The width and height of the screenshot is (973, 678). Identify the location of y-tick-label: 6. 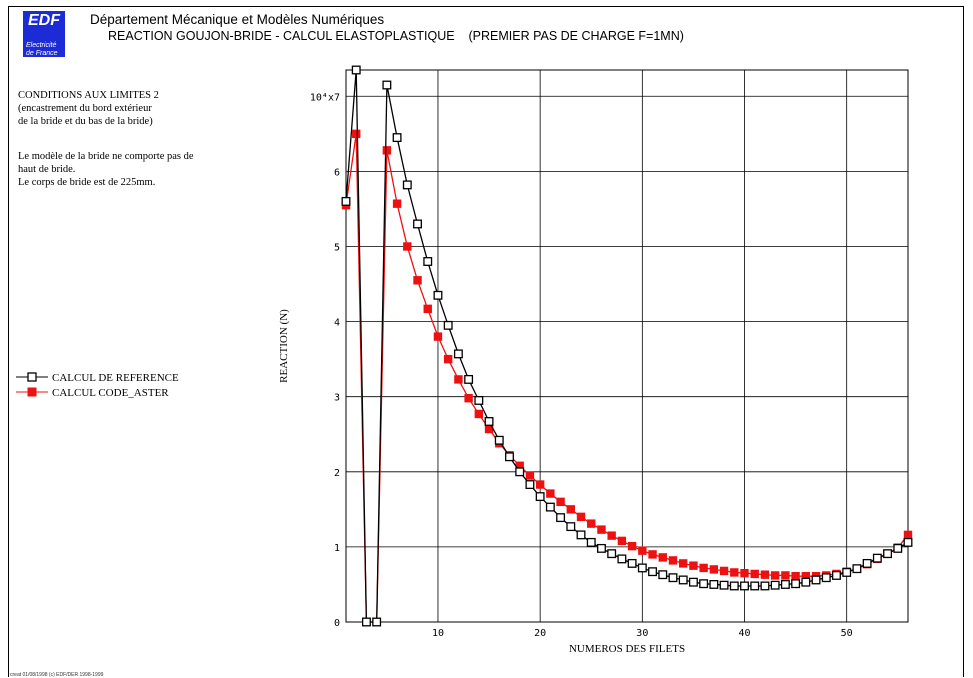
(337, 172).